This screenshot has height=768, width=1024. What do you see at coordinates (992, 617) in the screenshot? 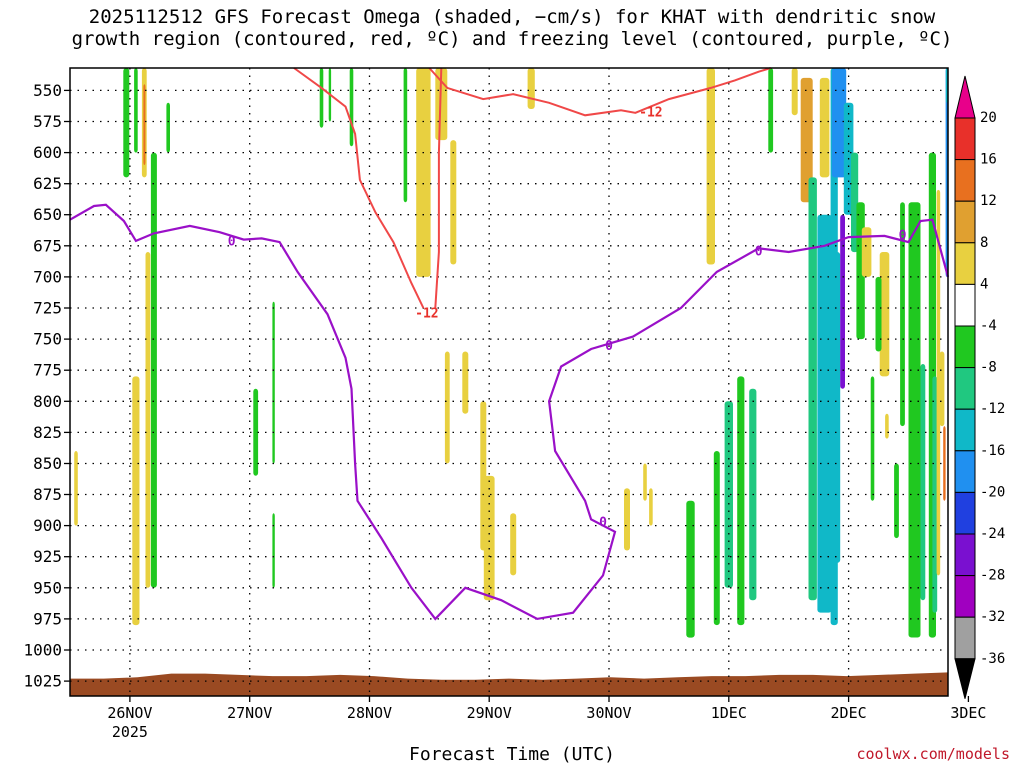
I see `colorbar-tick-label: -32` at bounding box center [992, 617].